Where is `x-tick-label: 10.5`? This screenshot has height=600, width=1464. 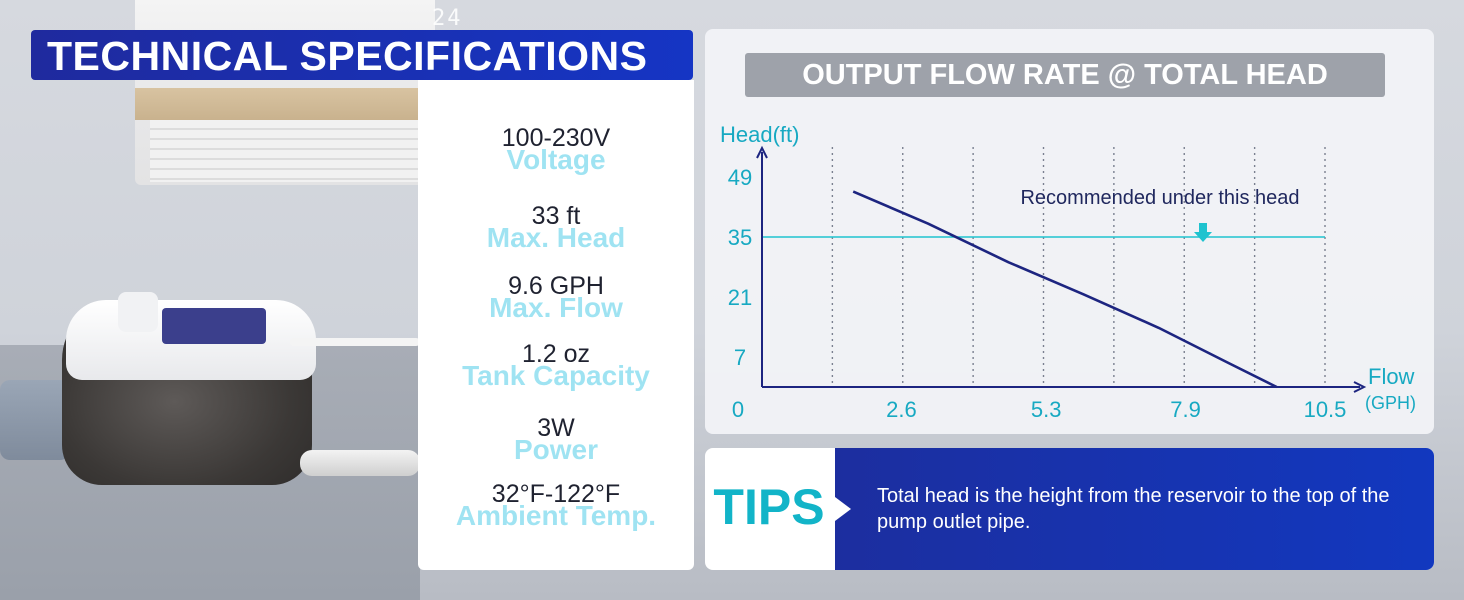 x-tick-label: 10.5 is located at coordinates (1325, 409).